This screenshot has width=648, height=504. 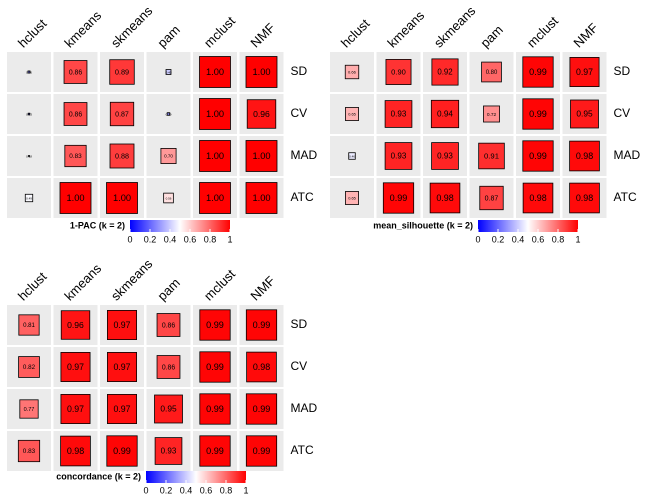 I want to click on value-label: 0.23, so click(x=29, y=114).